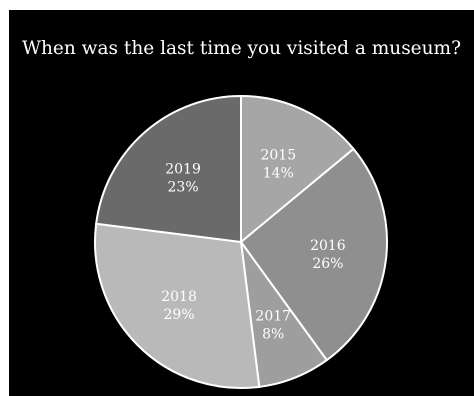 Image resolution: width=474 pixels, height=396 pixels. I want to click on slice-label-2015: 2015, so click(278, 156).